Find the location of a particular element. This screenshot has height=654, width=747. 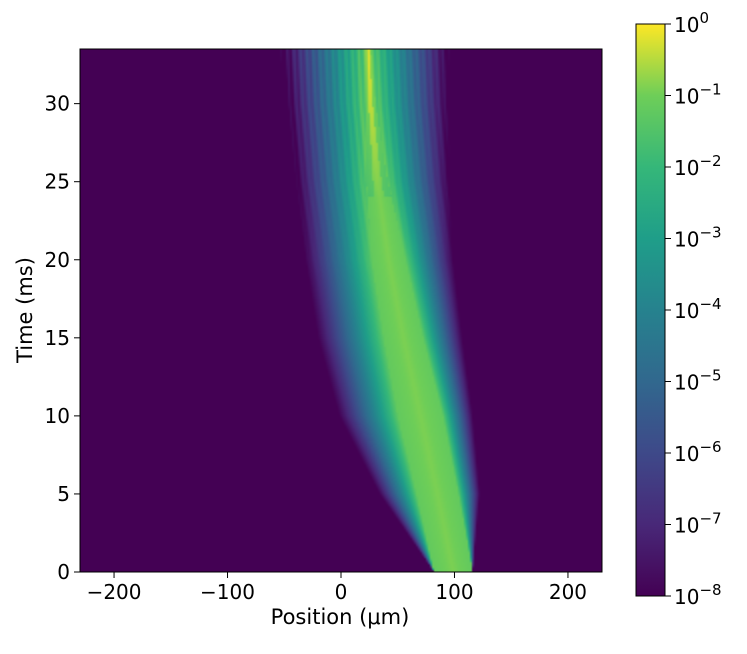

x-tick-label: 100 is located at coordinates (454, 592).